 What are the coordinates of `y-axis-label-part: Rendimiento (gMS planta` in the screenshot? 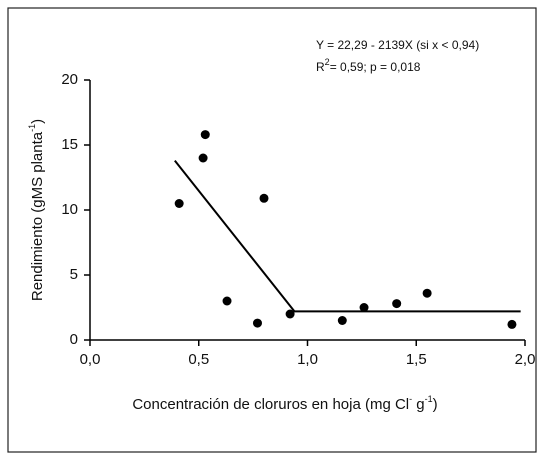 It's located at (37, 216).